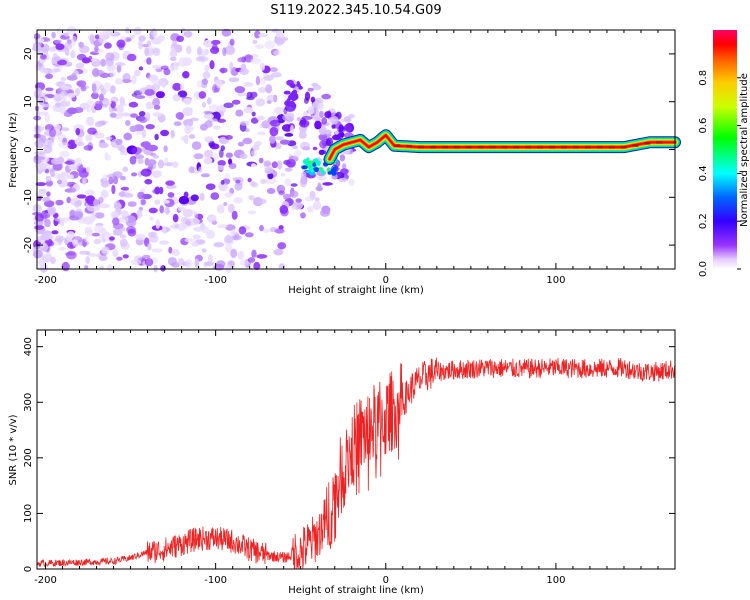  Describe the element at coordinates (28, 457) in the screenshot. I see `y-tick-label: 200` at that location.